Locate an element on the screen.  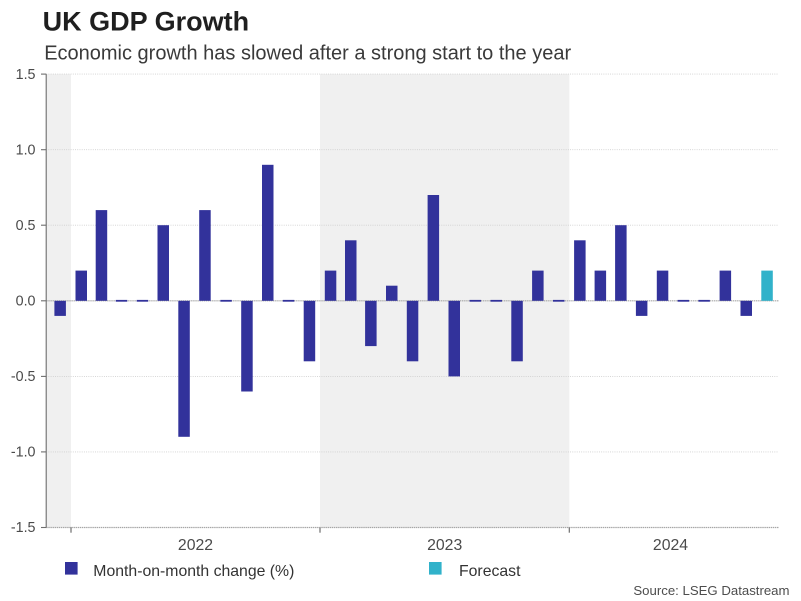
svg-text: Forecast is located at coordinates (490, 571).